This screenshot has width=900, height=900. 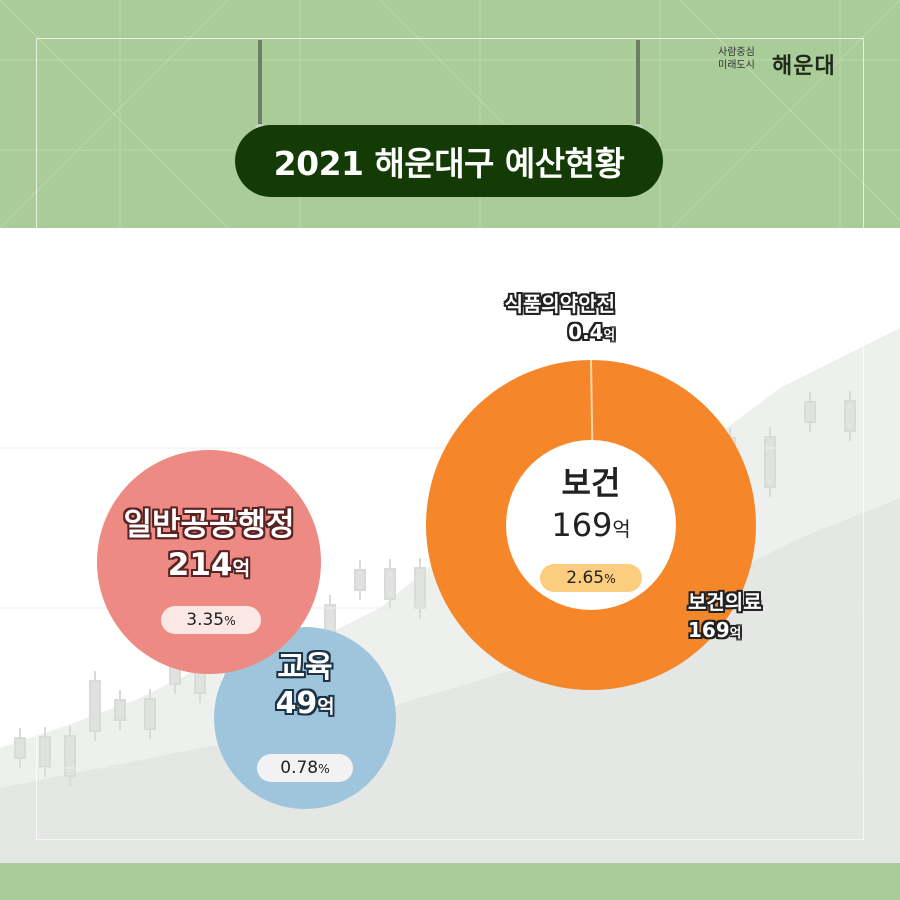 I want to click on label-health-care-amount: 169억, so click(x=743, y=631).